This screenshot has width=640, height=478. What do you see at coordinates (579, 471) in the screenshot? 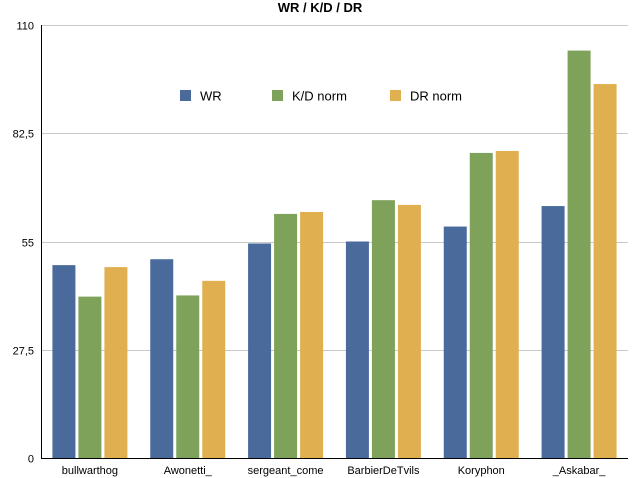
I see `x-tick-label: _Askabar_` at bounding box center [579, 471].